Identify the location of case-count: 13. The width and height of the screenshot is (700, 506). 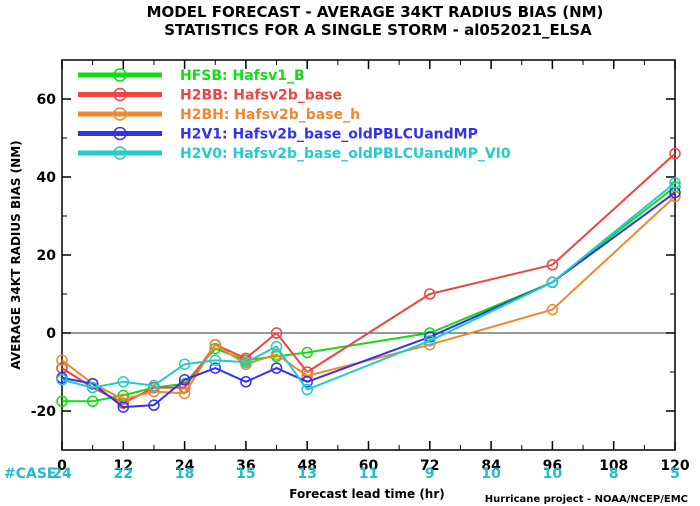
(306, 474).